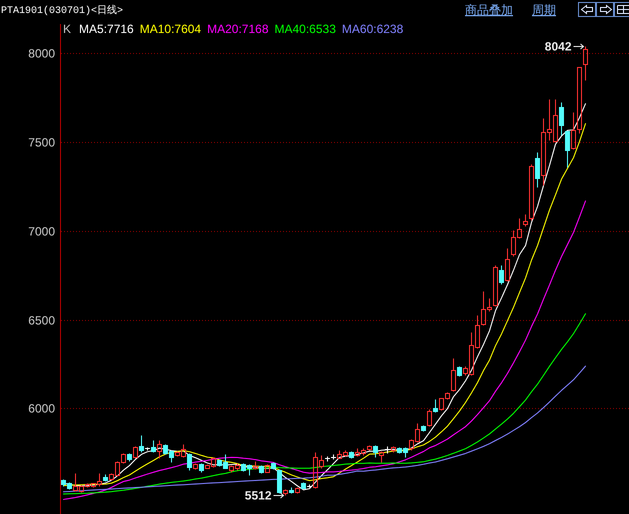 The width and height of the screenshot is (629, 514). Describe the element at coordinates (558, 47) in the screenshot. I see `annotation: 8042` at that location.